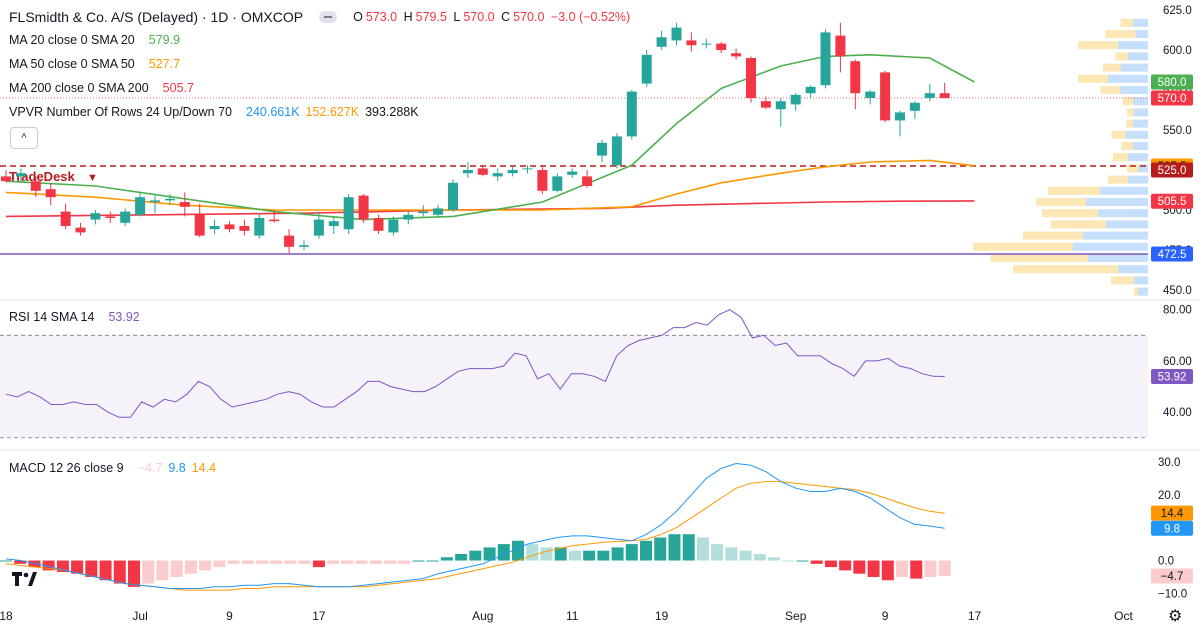  Describe the element at coordinates (229, 616) in the screenshot. I see `time-tick-label: 9` at that location.